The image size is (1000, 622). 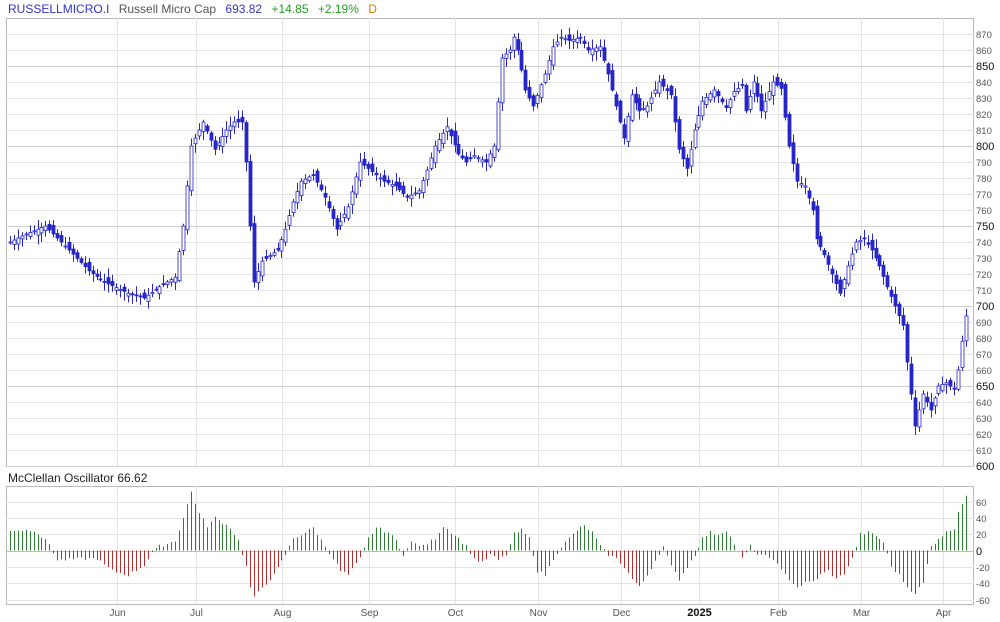 I want to click on symbol-label: RUSSELLMICRO.I, so click(x=59, y=9).